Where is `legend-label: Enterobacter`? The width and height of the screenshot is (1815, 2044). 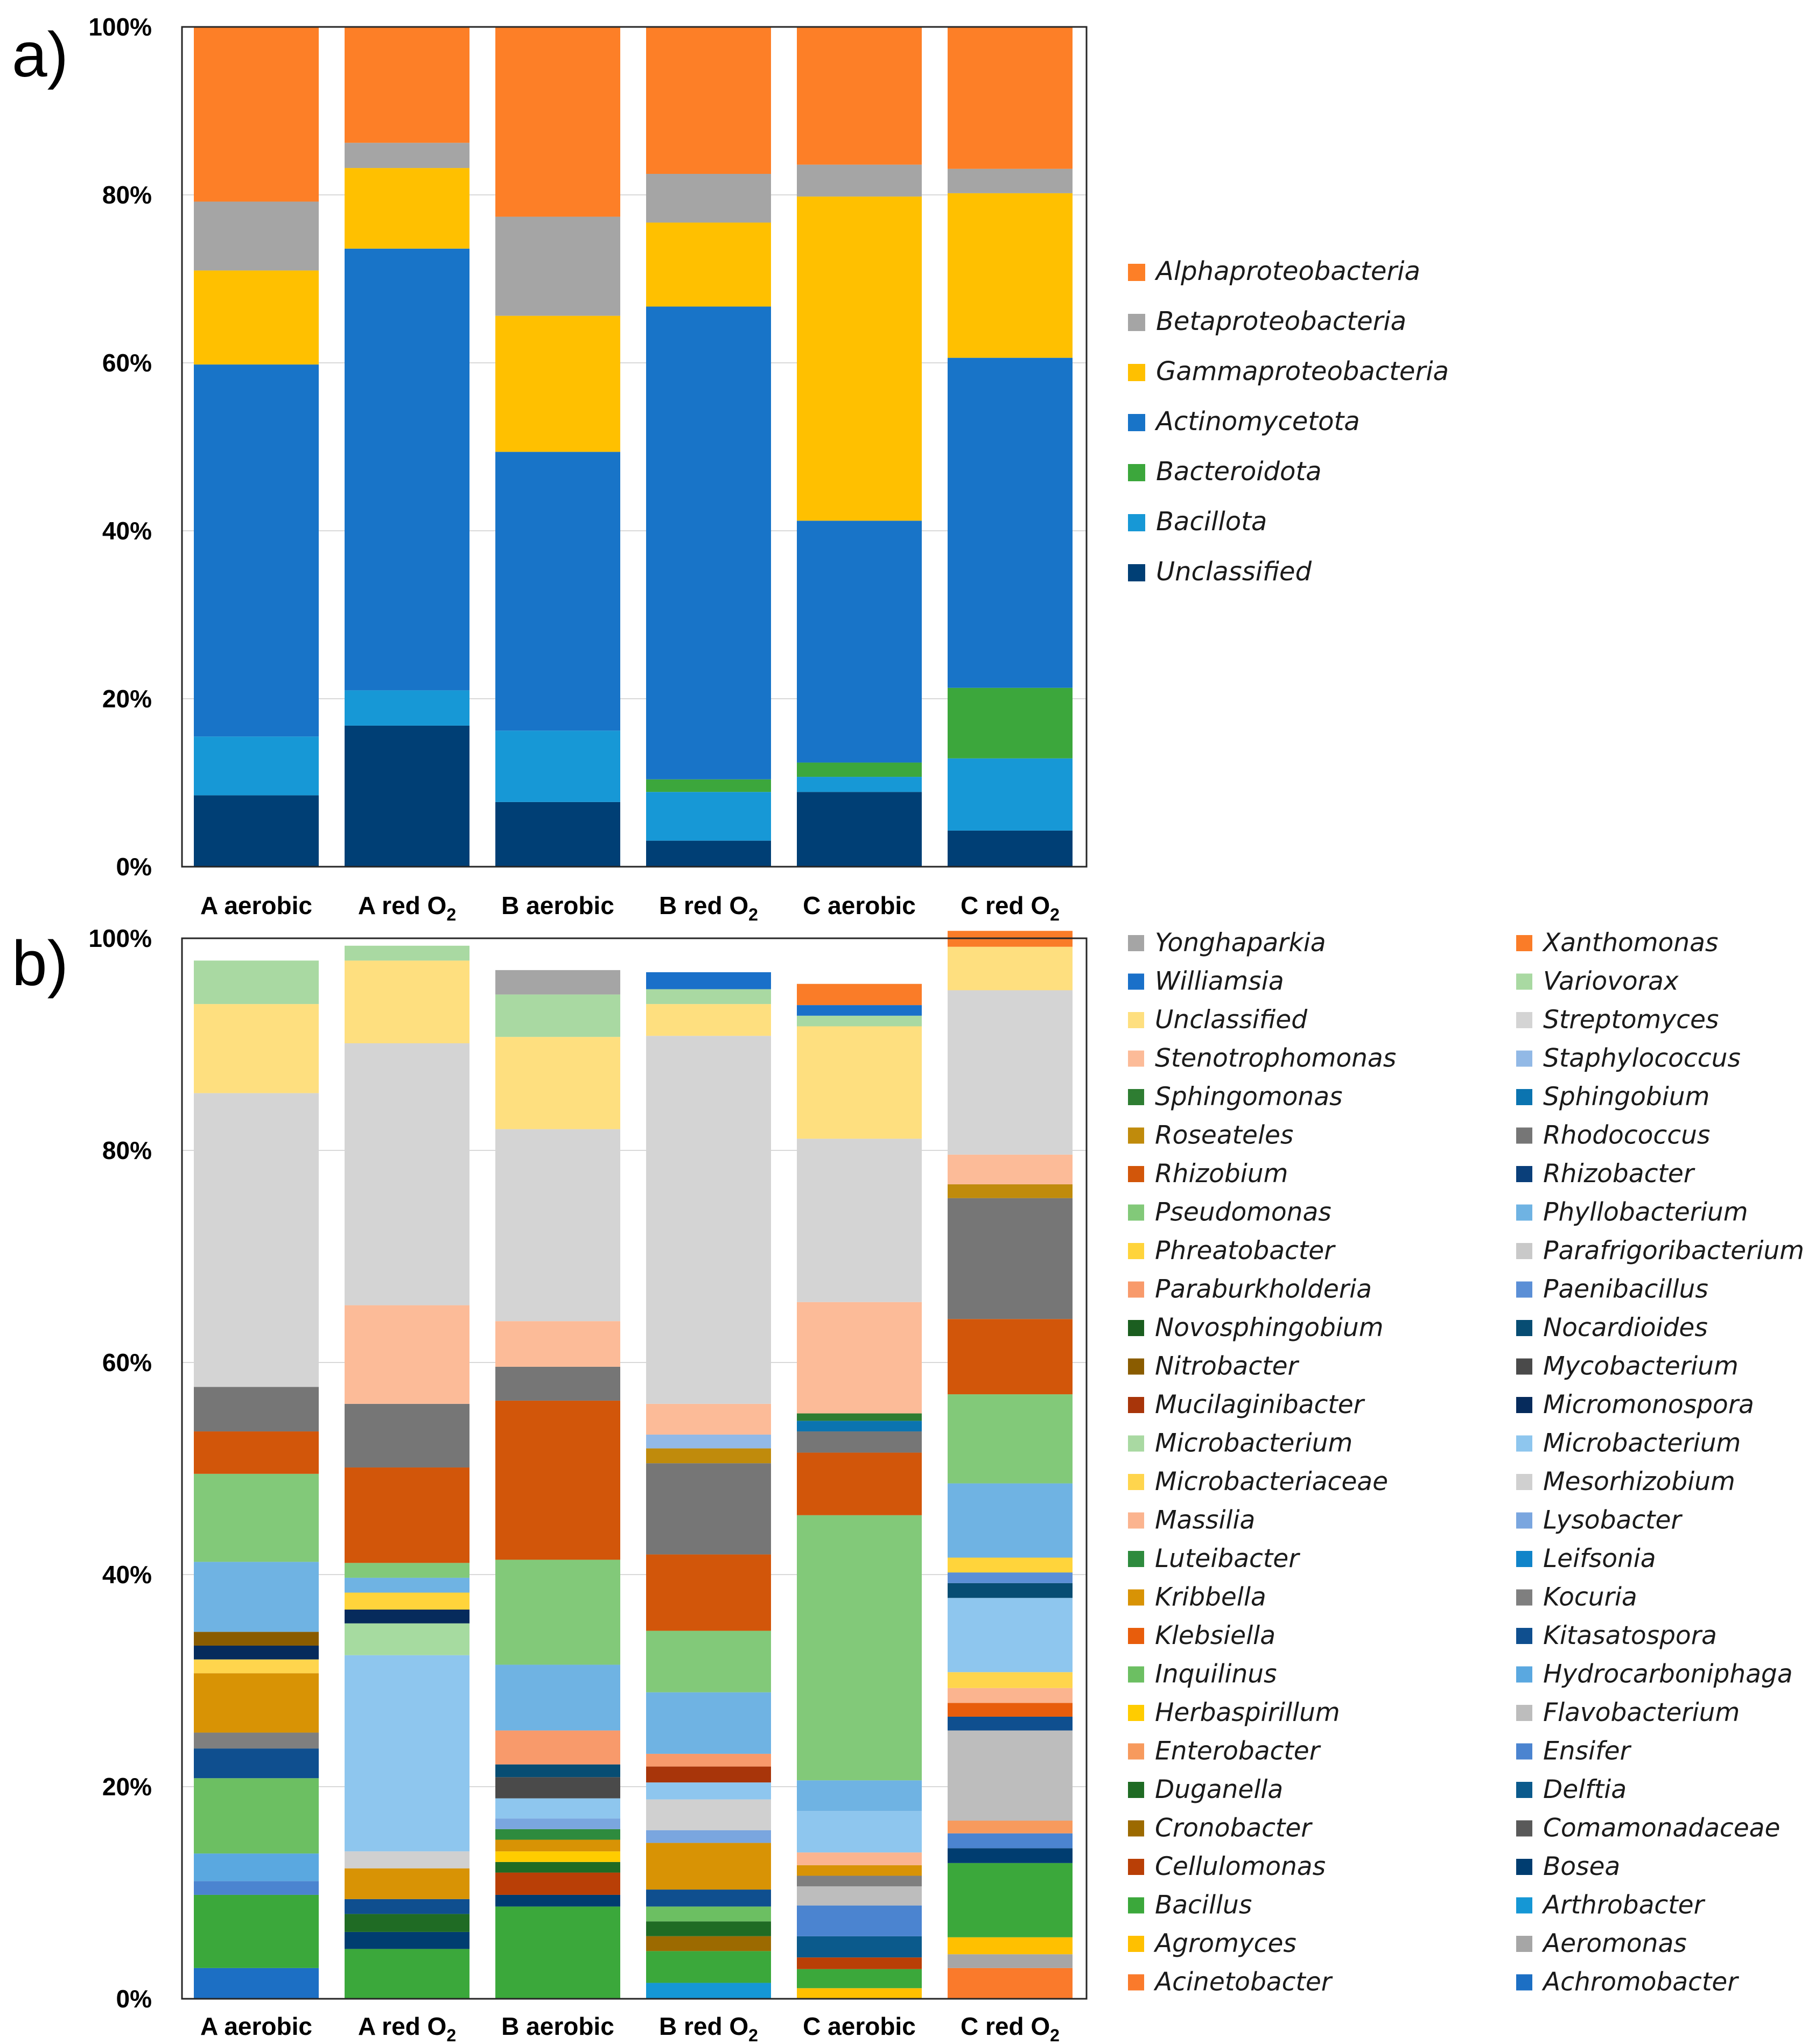
legend-label: Enterobacter is located at coordinates (1238, 1751).